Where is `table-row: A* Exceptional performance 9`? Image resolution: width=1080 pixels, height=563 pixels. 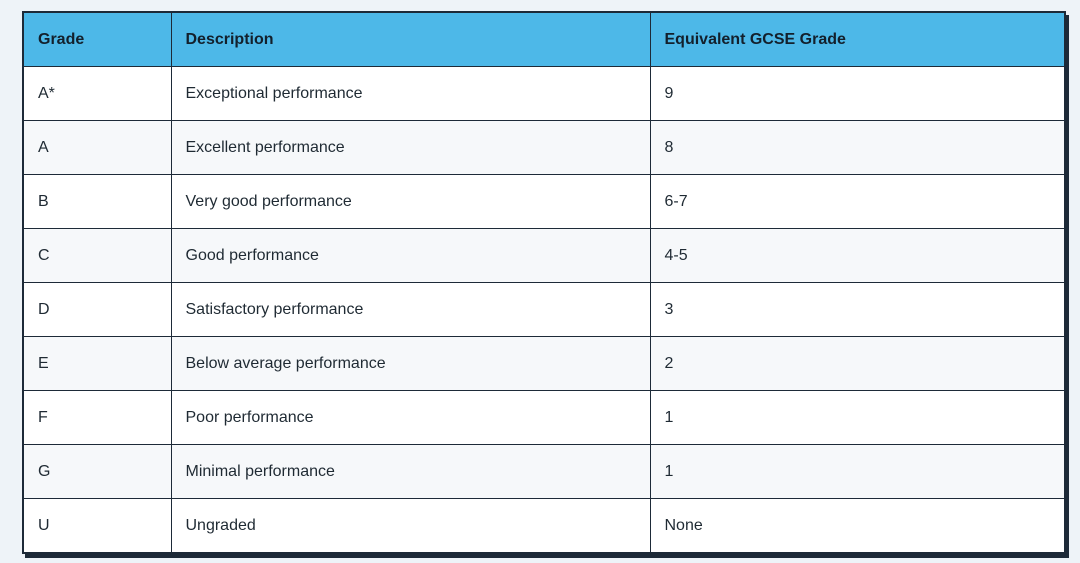
table-row: A* Exceptional performance 9 is located at coordinates (544, 93).